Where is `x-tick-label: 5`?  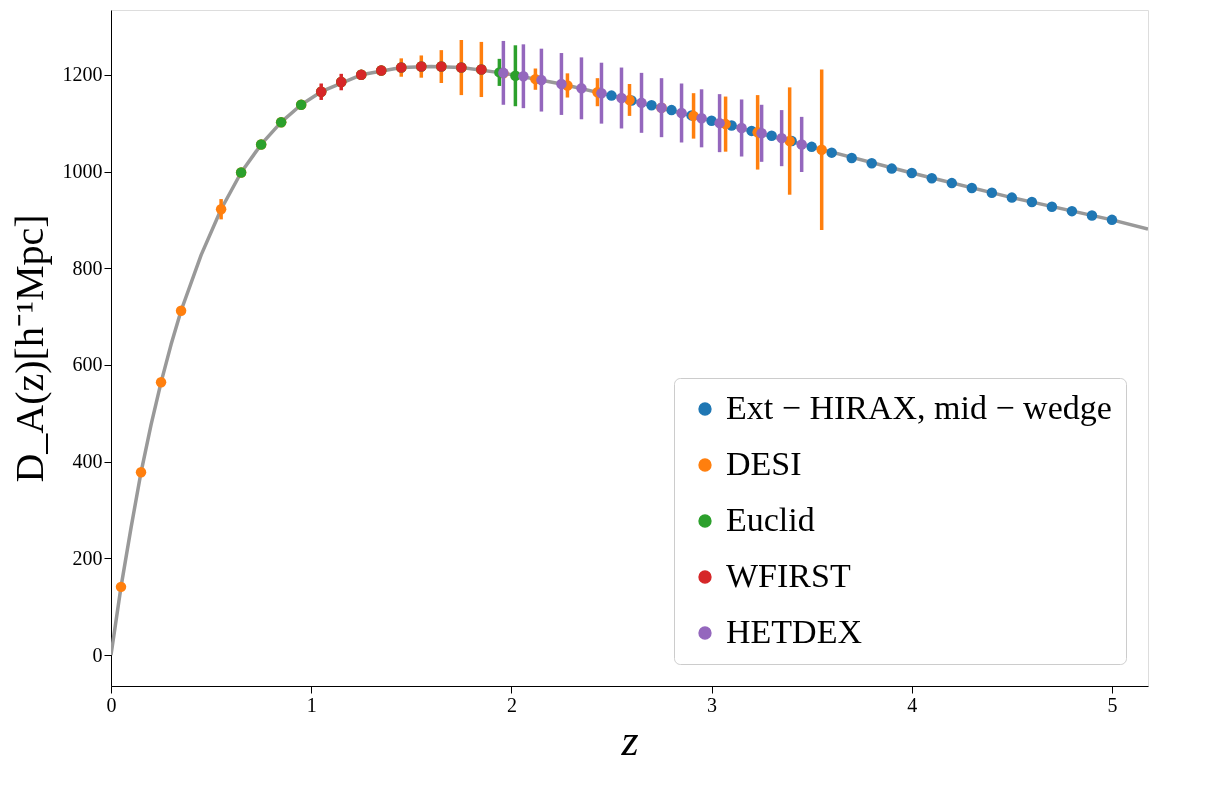 x-tick-label: 5 is located at coordinates (1112, 704).